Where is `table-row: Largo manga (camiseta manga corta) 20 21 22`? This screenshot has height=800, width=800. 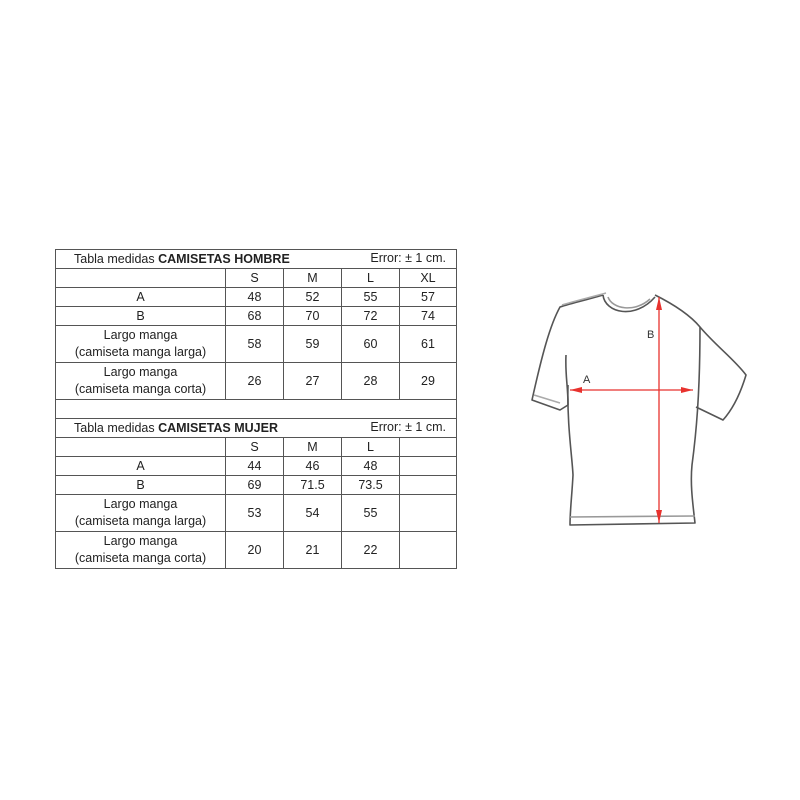 table-row: Largo manga (camiseta manga corta) 20 21 22 is located at coordinates (256, 550).